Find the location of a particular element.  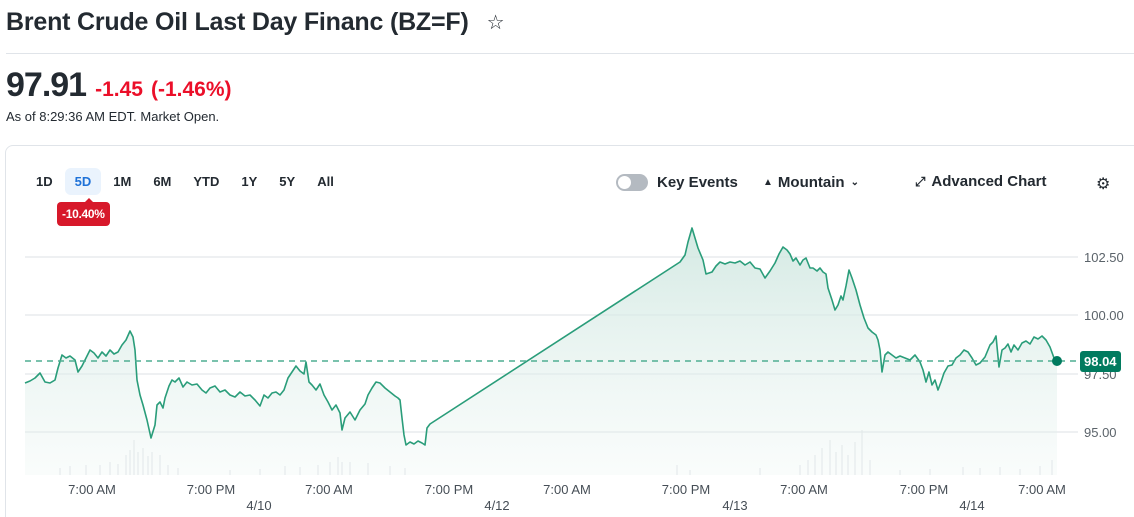

y-tick-label: 100.00 is located at coordinates (1104, 315).